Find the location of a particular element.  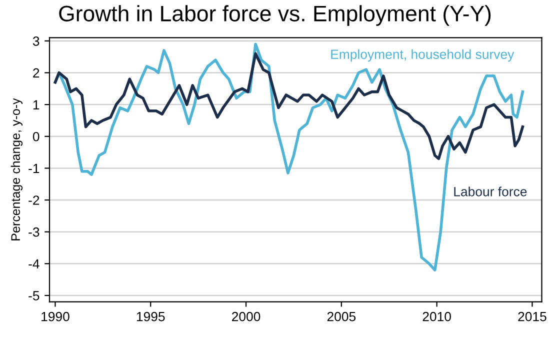

y-tick-label: 2 is located at coordinates (36, 73).